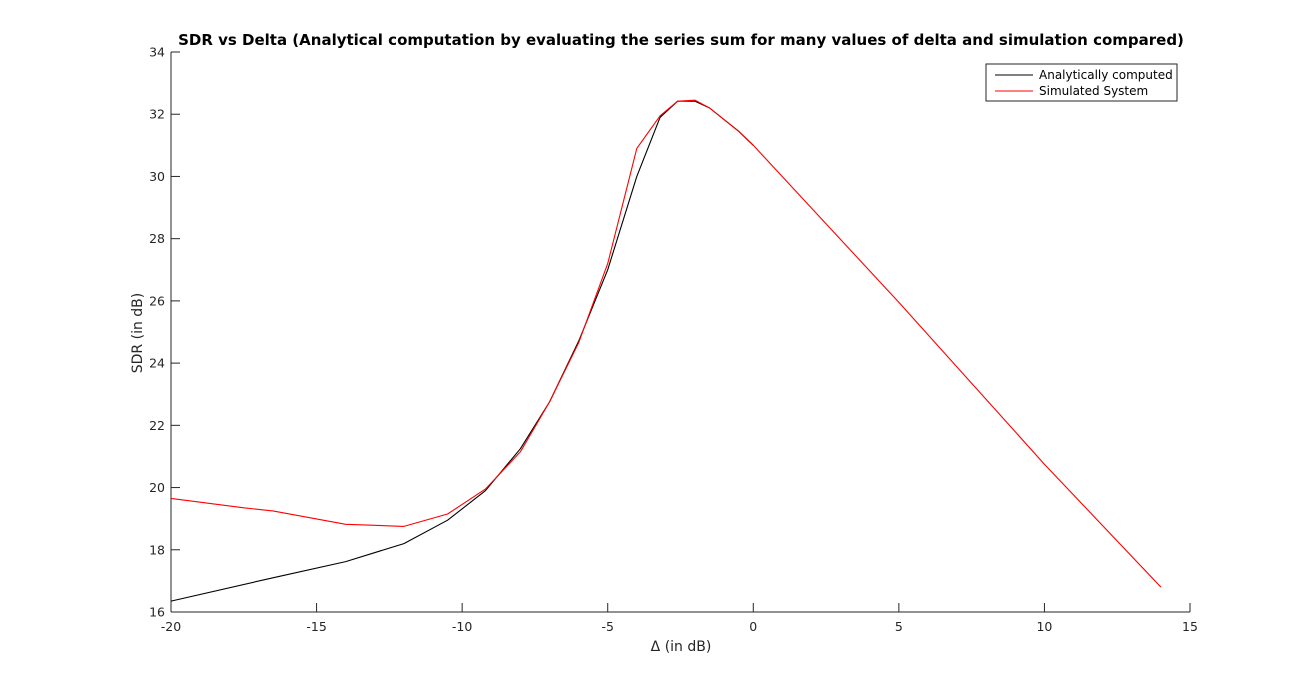  What do you see at coordinates (157, 363) in the screenshot?
I see `y-tick-label-4: 24` at bounding box center [157, 363].